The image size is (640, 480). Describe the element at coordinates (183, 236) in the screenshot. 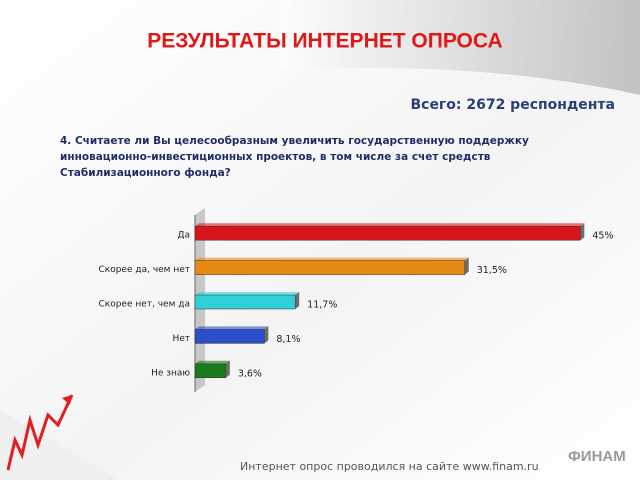

I see `category-label: Да` at that location.